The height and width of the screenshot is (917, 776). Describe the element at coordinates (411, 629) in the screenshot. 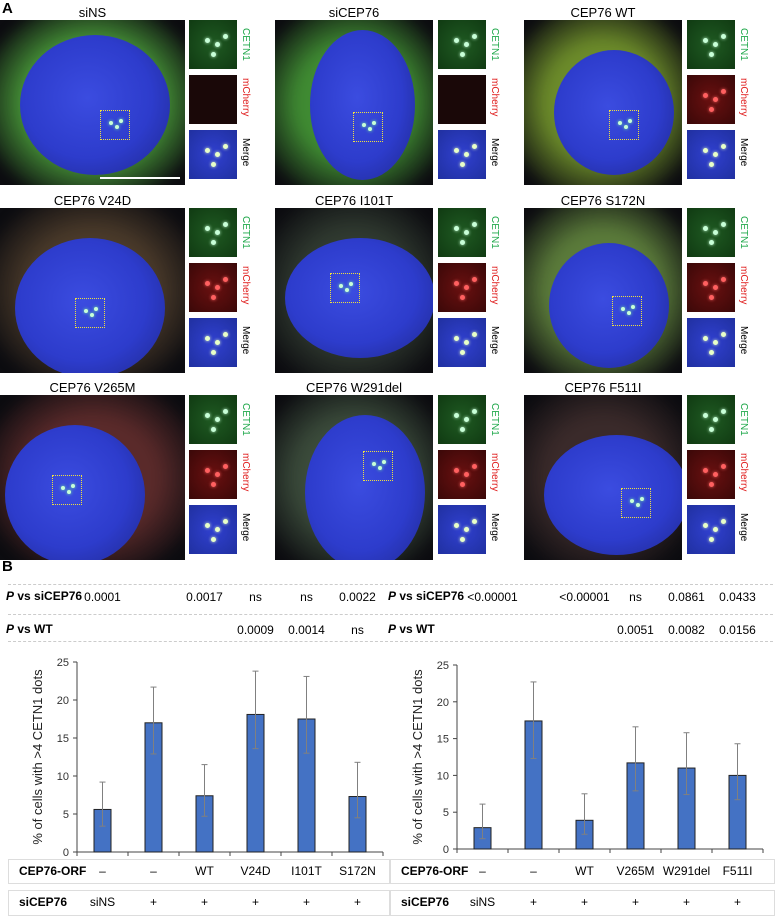

I see `p-vs-wt-label: P vs WT` at that location.